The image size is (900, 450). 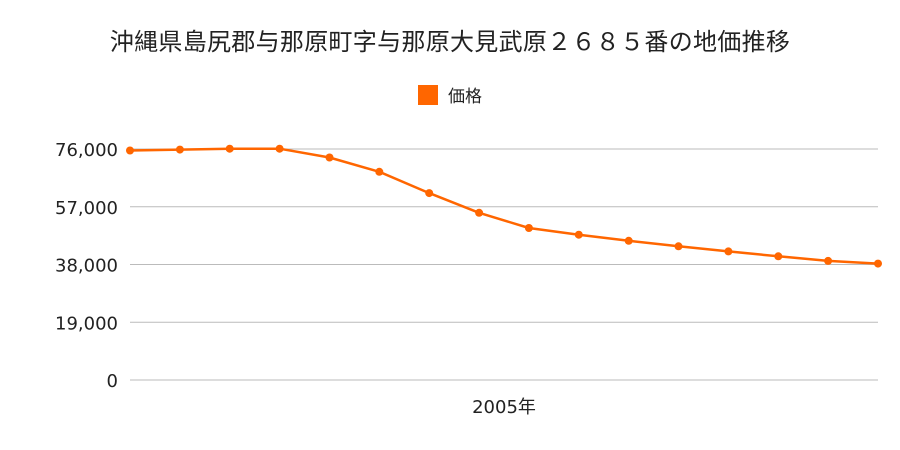 What do you see at coordinates (112, 381) in the screenshot?
I see `y-tick-label: 0` at bounding box center [112, 381].